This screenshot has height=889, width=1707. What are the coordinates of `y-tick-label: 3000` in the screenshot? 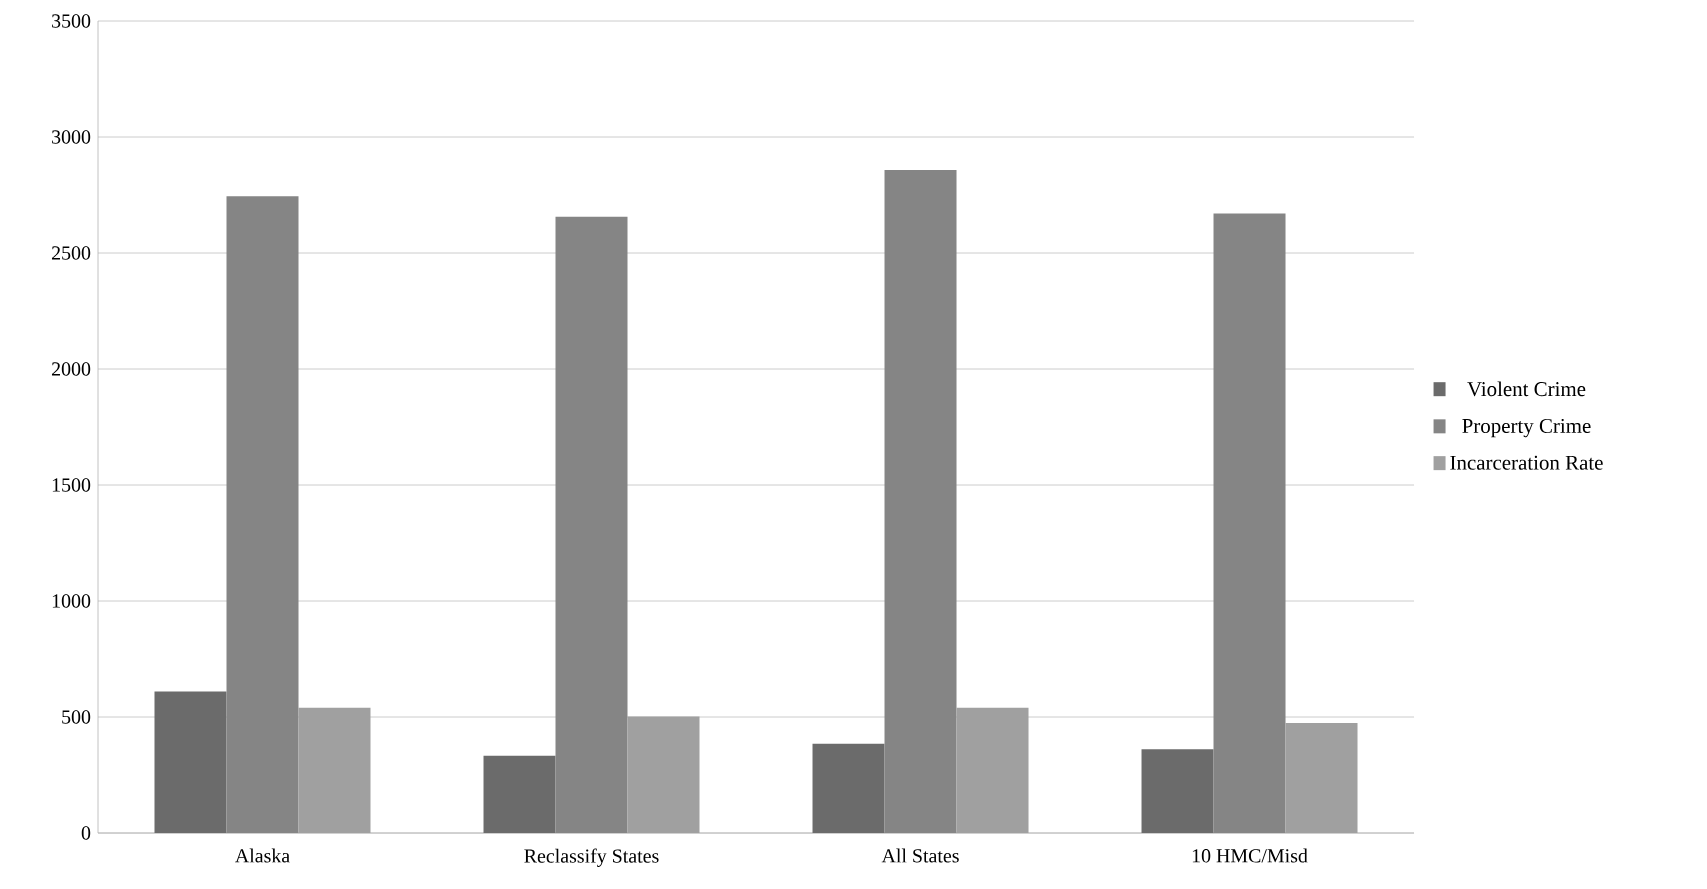 It's located at (71, 137).